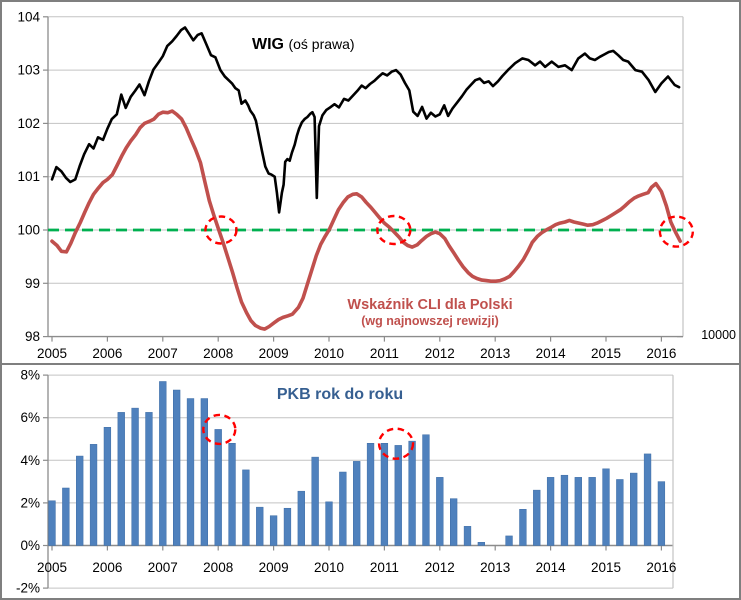  I want to click on x-tick-label-top: 2008, so click(218, 353).